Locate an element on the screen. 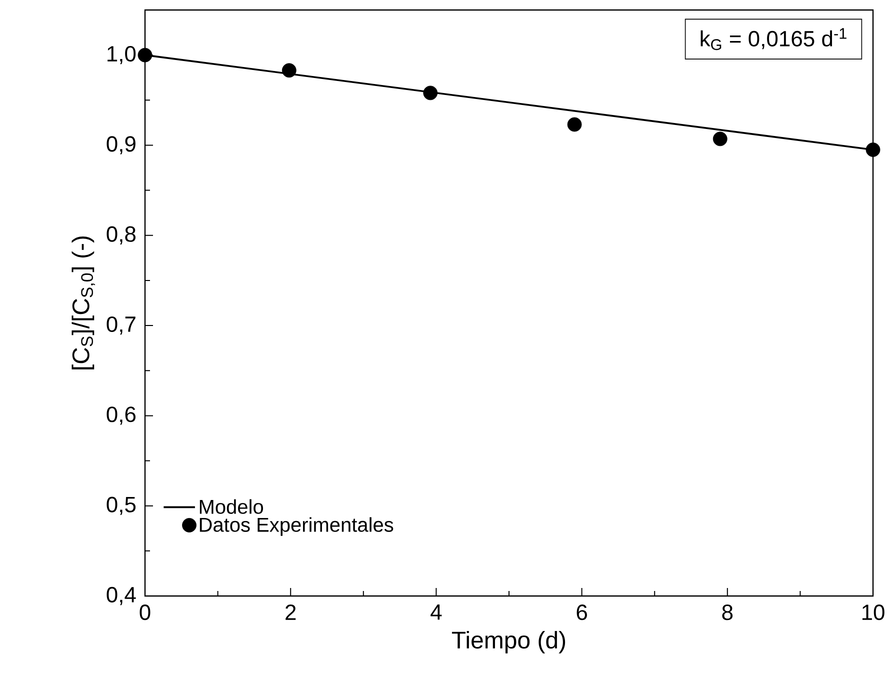 The image size is (893, 696). x-axis-title: Tiempo (d) is located at coordinates (509, 642).